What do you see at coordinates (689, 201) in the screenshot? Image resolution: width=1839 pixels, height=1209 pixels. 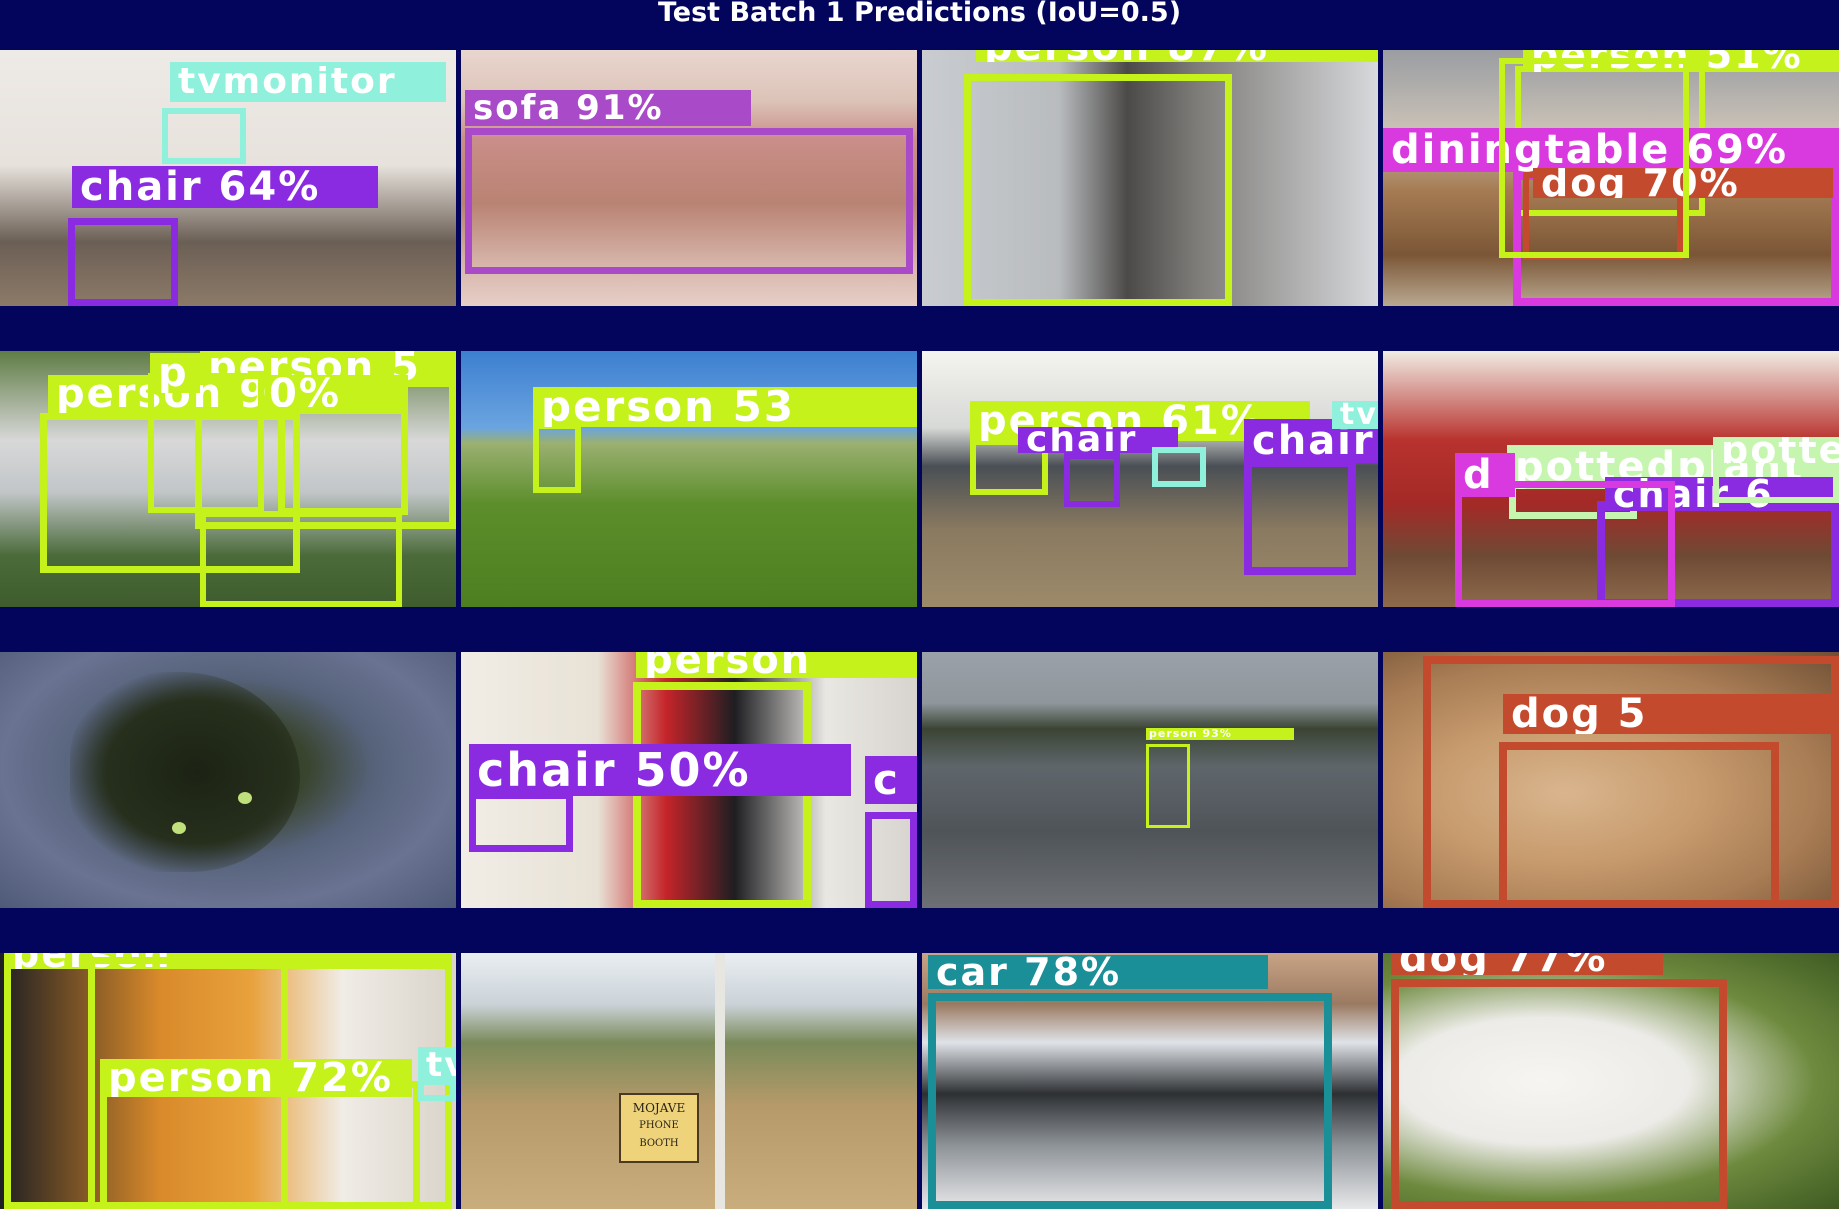 I see `sofa-detection-box` at bounding box center [689, 201].